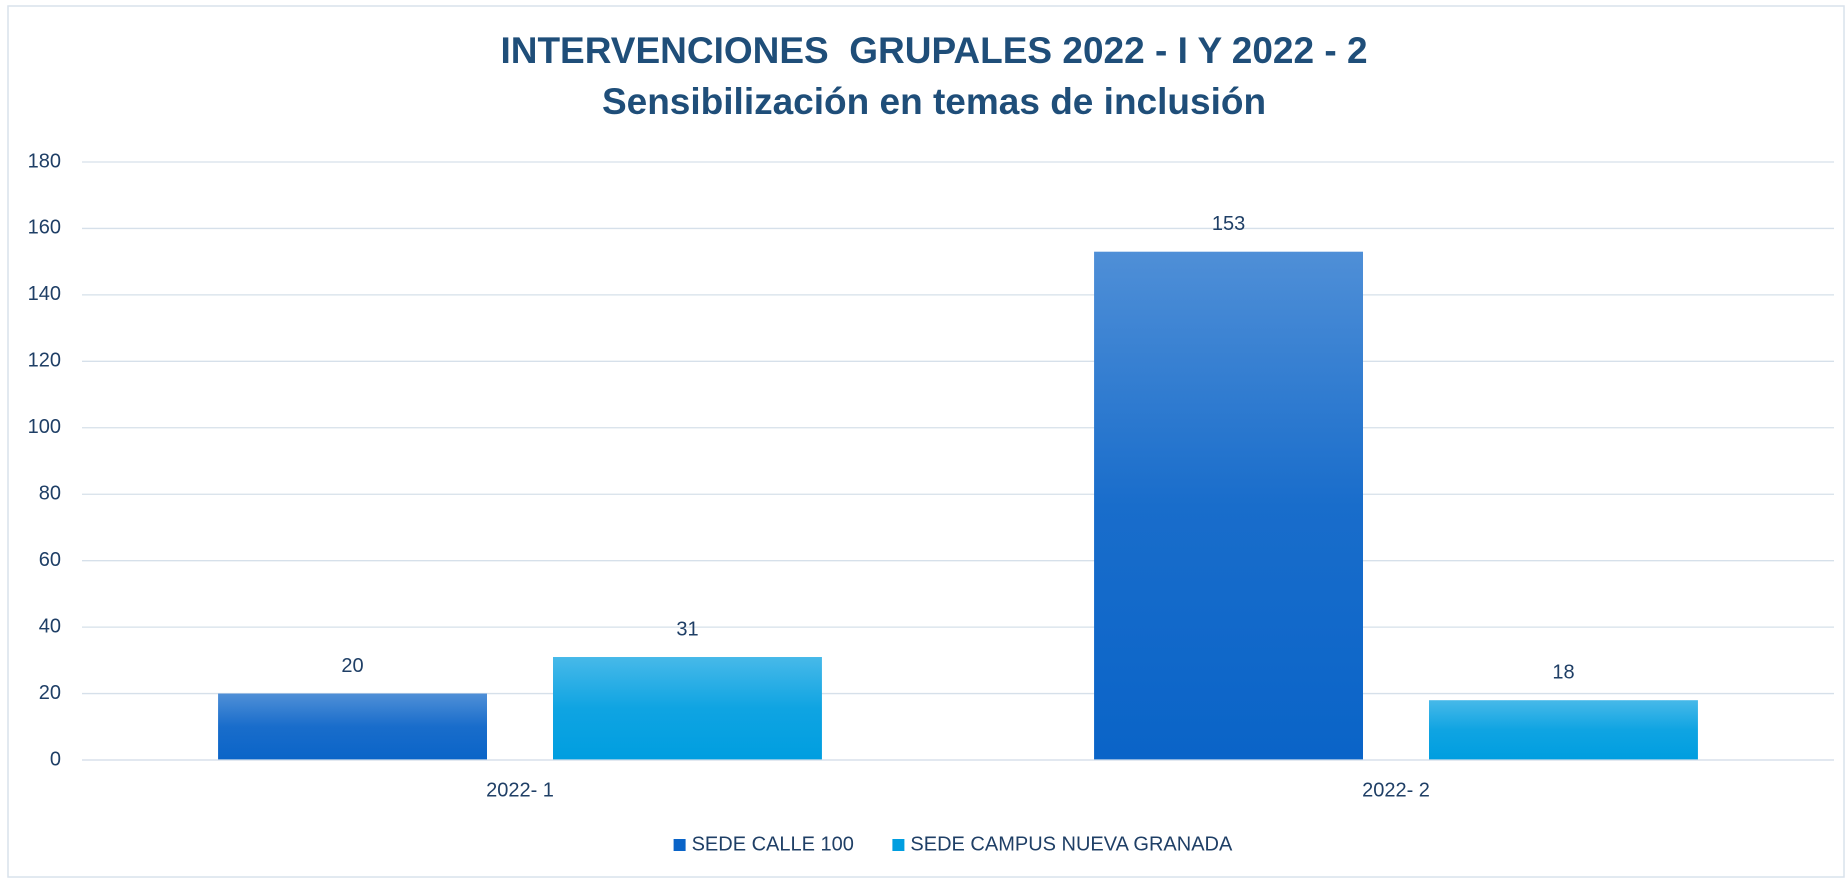 The height and width of the screenshot is (879, 1846). I want to click on legend-label: SEDE CALLE 100, so click(773, 844).